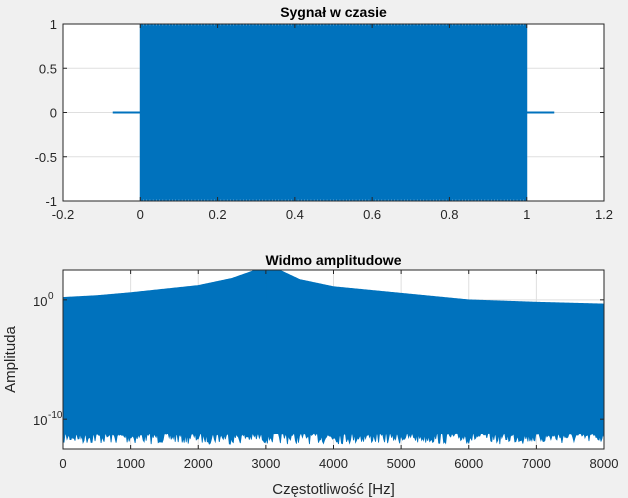 The height and width of the screenshot is (498, 628). What do you see at coordinates (63, 214) in the screenshot?
I see `x-tick-label: -0.2` at bounding box center [63, 214].